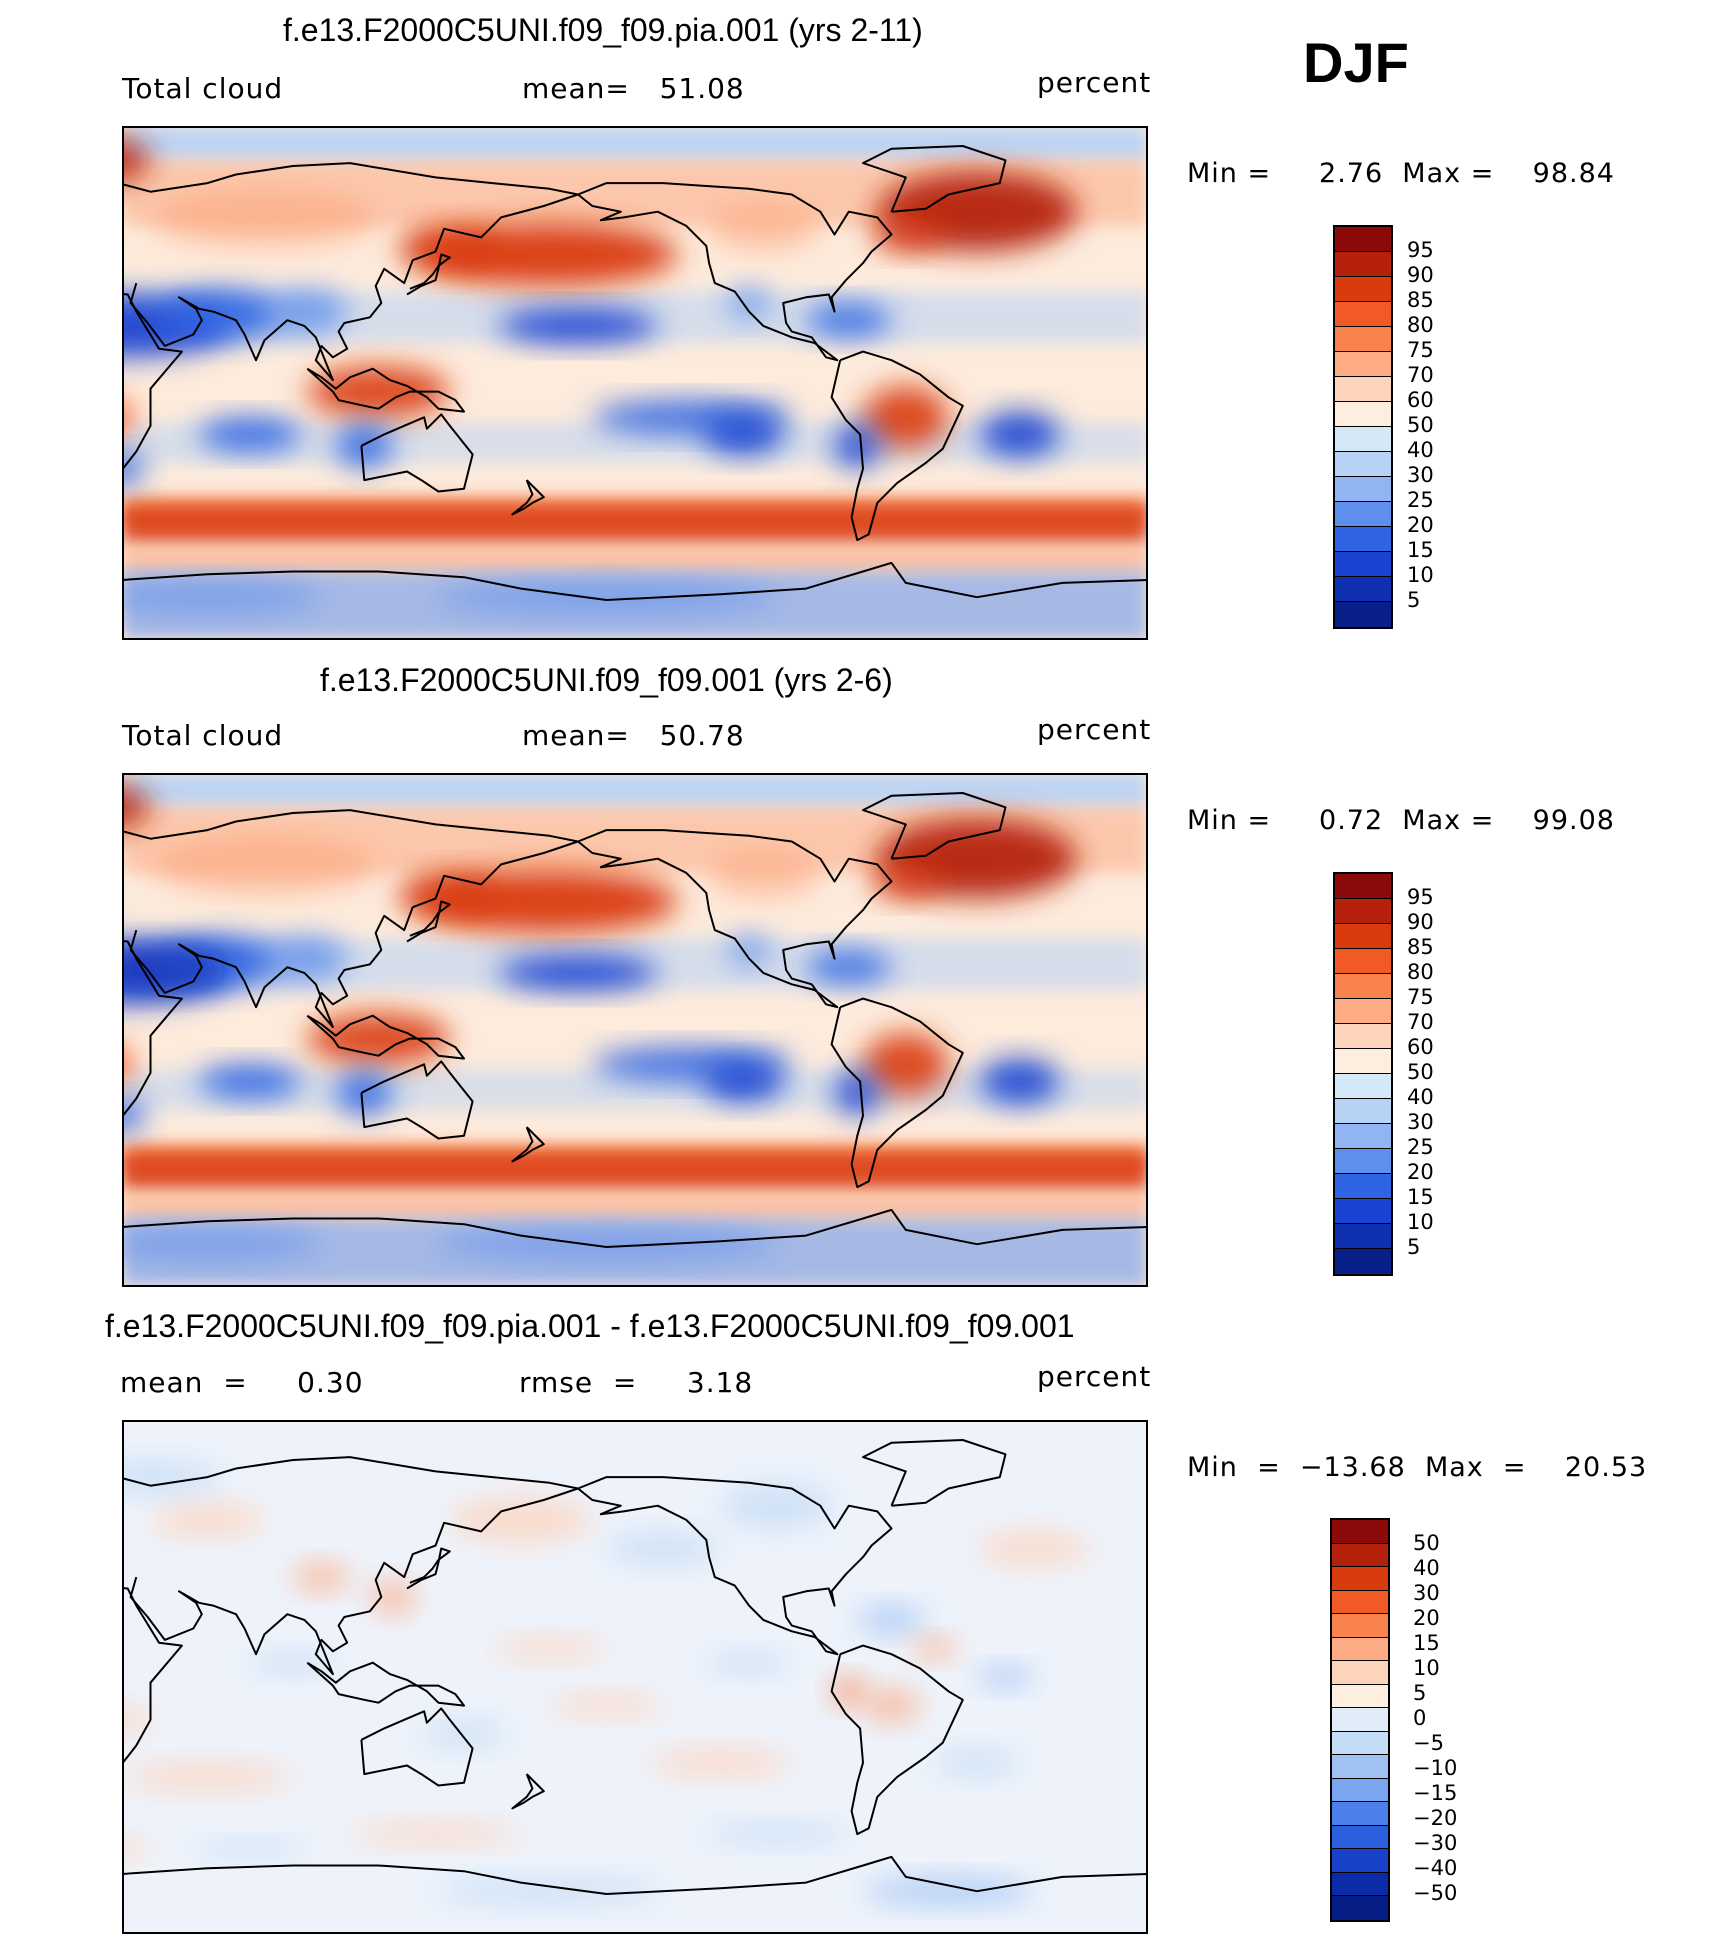 The width and height of the screenshot is (1710, 1941). I want to click on south-africa-clear, so click(133, 468).